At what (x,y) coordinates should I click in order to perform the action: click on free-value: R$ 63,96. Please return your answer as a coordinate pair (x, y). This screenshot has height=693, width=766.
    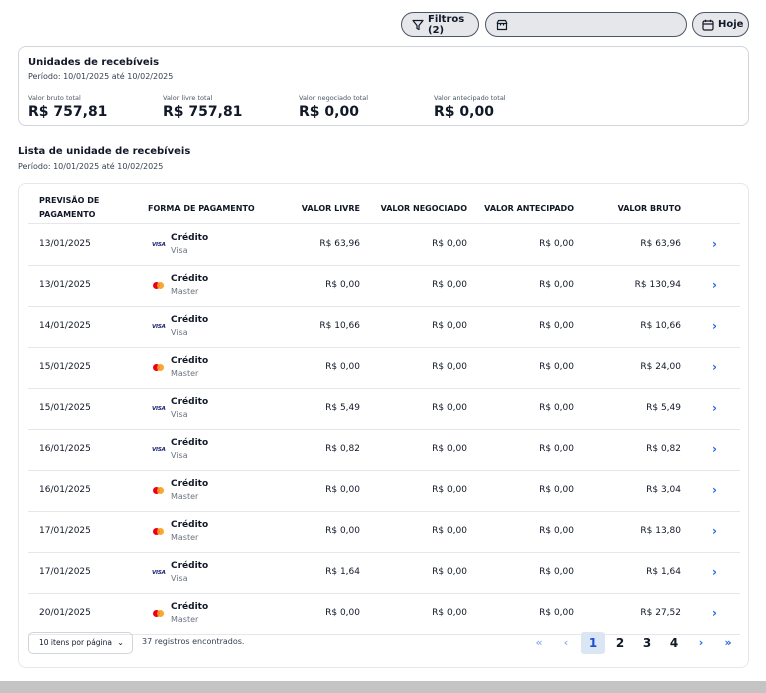
    Looking at the image, I should click on (339, 244).